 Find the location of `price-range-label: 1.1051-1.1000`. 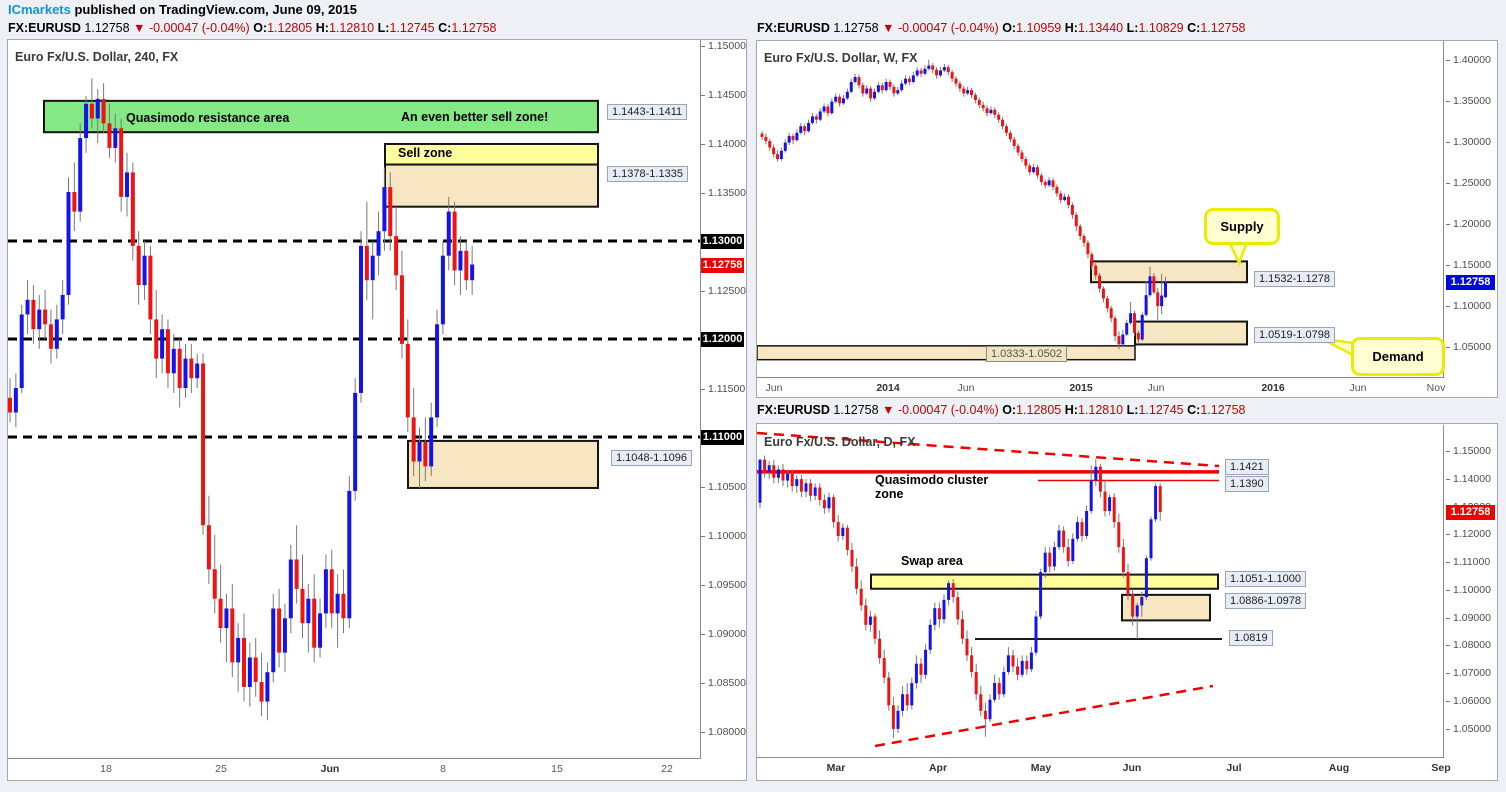

price-range-label: 1.1051-1.1000 is located at coordinates (1265, 579).